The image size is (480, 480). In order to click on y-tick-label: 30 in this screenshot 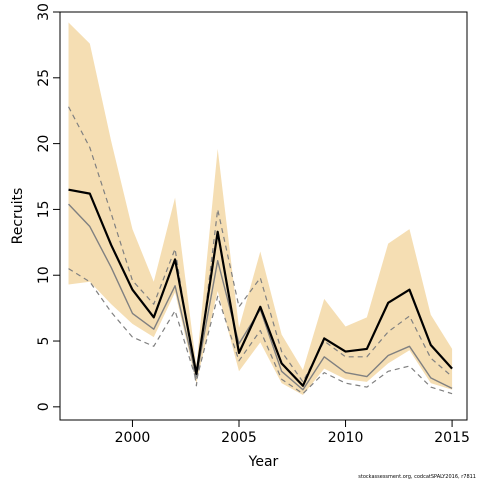, I will do `click(44, 12)`.